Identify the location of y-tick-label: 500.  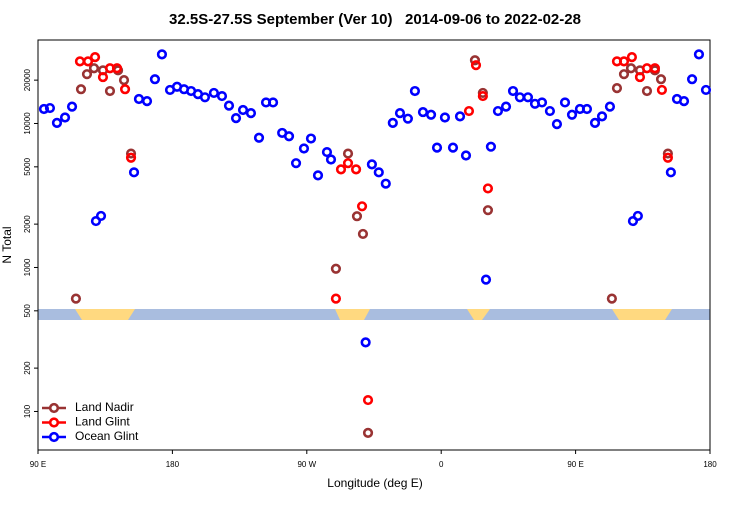
(27, 311).